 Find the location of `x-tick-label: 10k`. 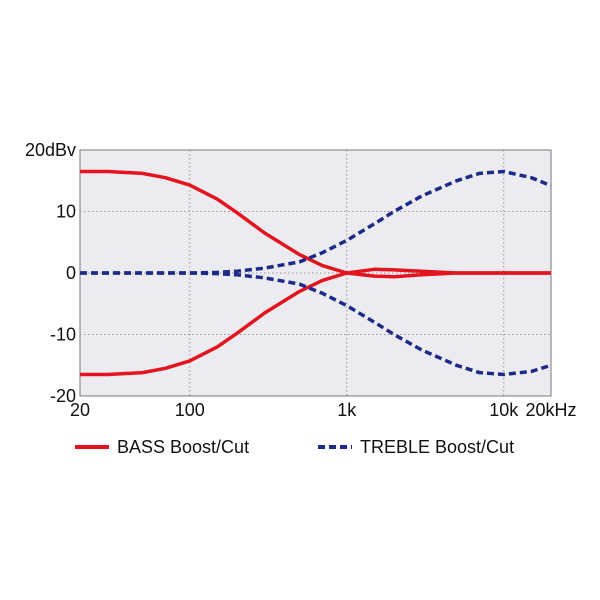

x-tick-label: 10k is located at coordinates (504, 410).